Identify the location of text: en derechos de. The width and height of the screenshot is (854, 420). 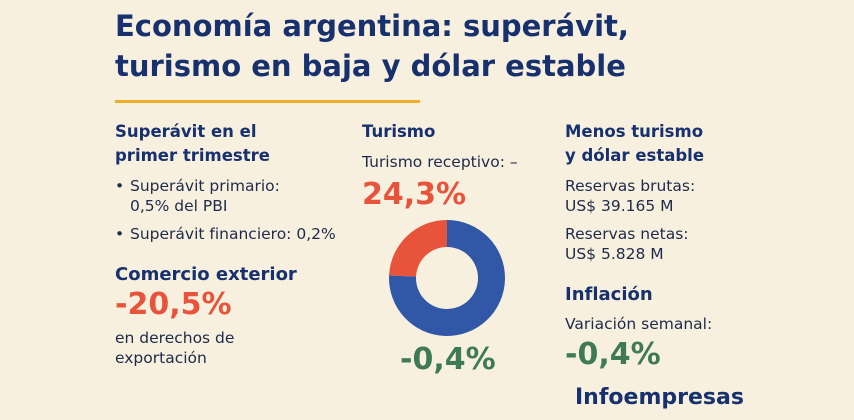
(175, 338).